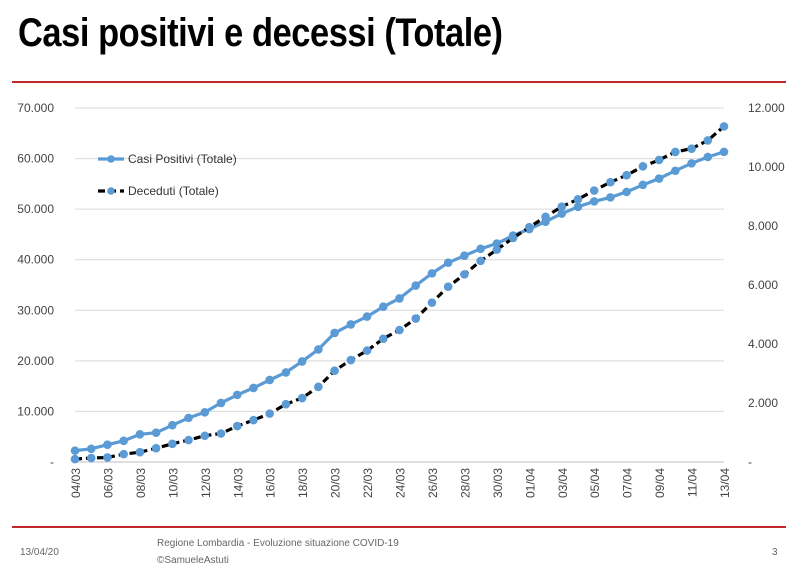 The height and width of the screenshot is (576, 800). I want to click on left-tick-label: 40.000, so click(35, 260).